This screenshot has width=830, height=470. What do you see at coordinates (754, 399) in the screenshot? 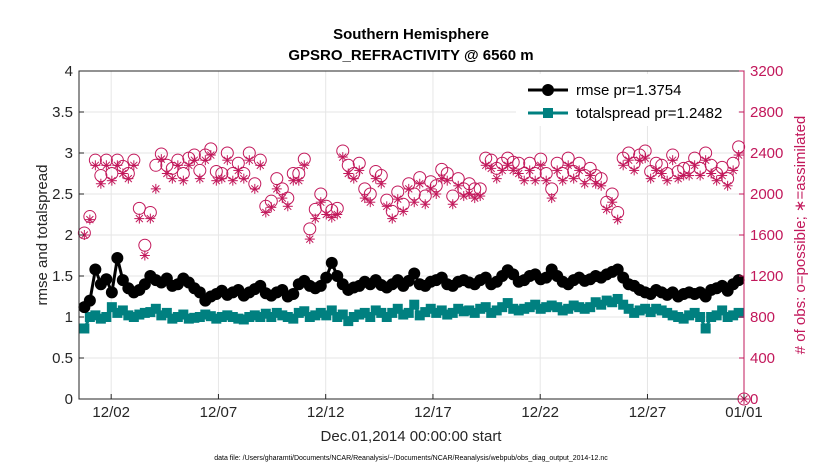
I see `y-right-tick-label: 0` at bounding box center [754, 399].